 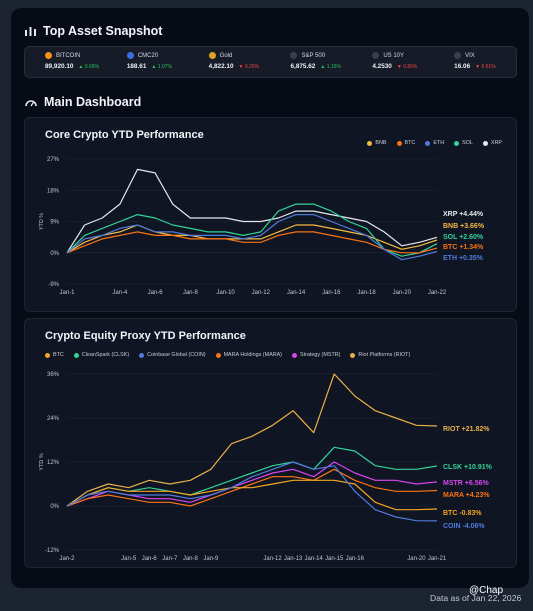 What do you see at coordinates (476, 598) in the screenshot?
I see `data-timestamp: Data as of Jan 22, 2026` at bounding box center [476, 598].